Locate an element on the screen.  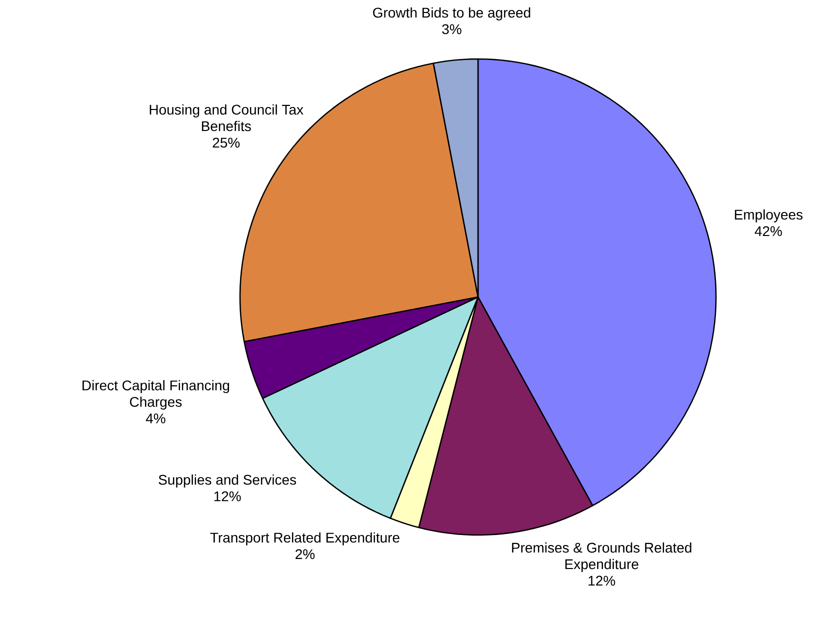
slice-label: Direct Capital Financing Charges is located at coordinates (156, 395).